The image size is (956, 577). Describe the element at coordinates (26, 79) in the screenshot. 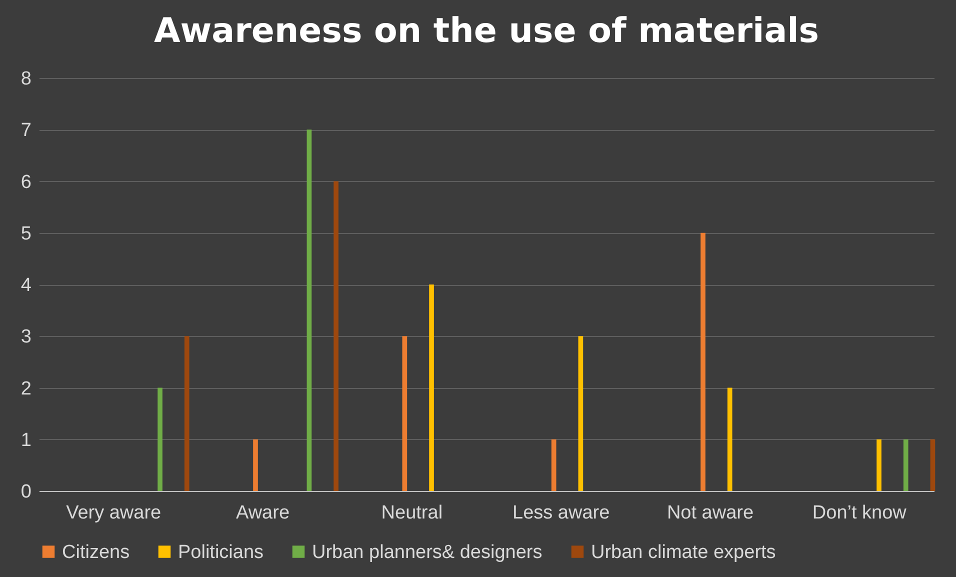

I see `y-tick-label: 8` at that location.